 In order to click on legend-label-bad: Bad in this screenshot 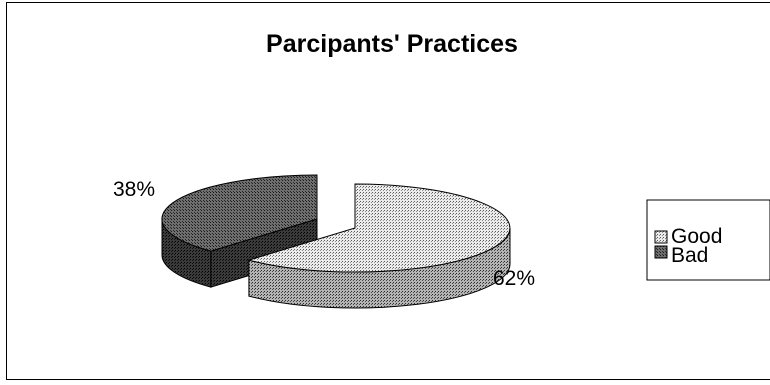, I will do `click(689, 255)`.